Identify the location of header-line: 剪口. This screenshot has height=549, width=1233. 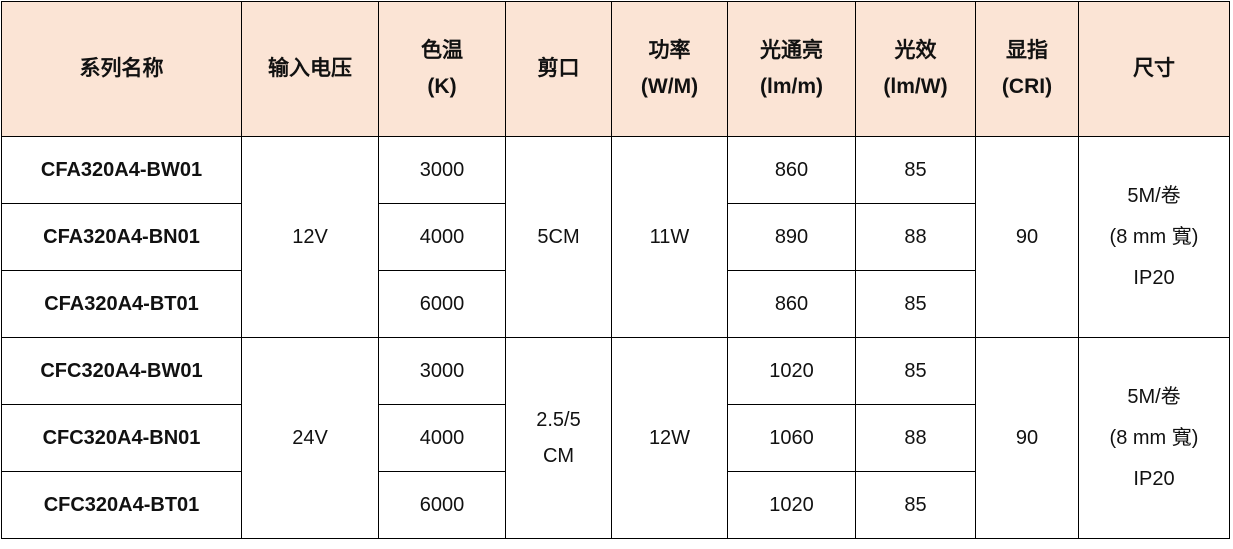
(558, 68).